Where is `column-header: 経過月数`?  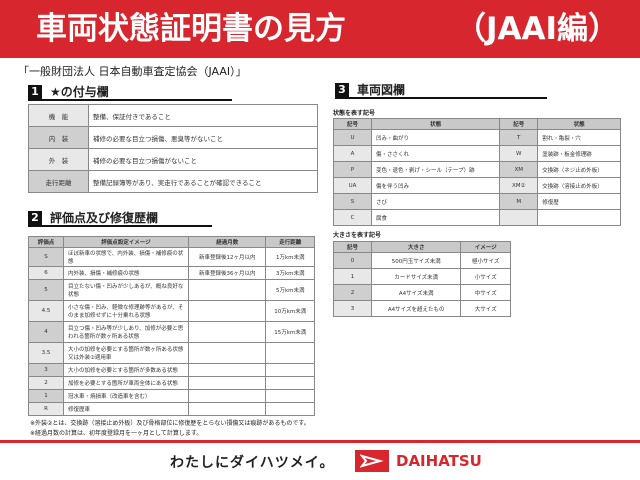
column-header: 経過月数 is located at coordinates (227, 242).